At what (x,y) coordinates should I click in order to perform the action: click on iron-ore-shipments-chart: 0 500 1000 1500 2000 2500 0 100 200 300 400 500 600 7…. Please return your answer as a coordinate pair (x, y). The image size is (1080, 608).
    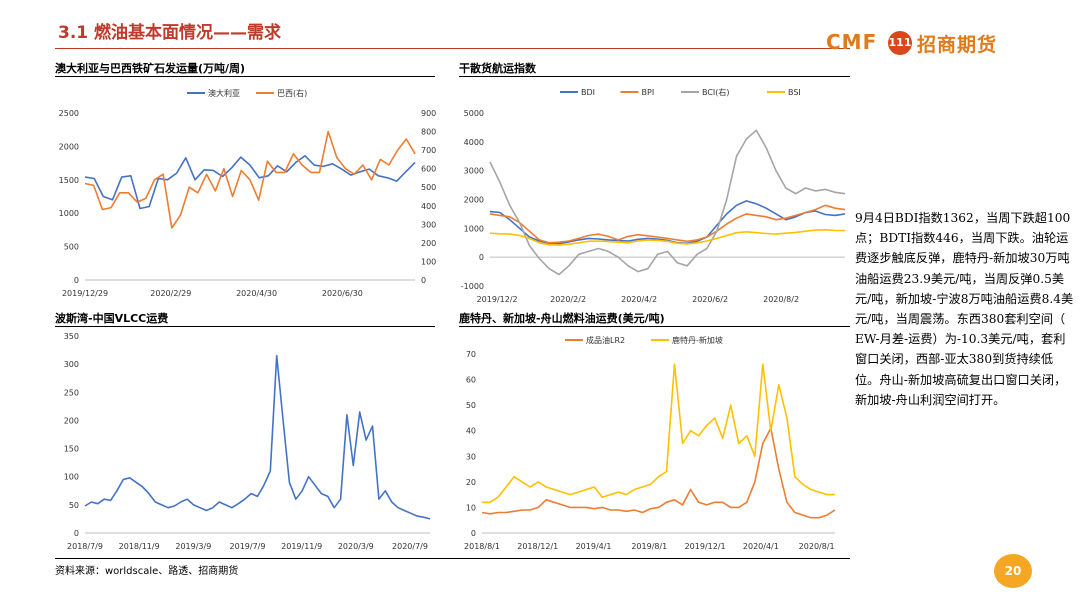
    Looking at the image, I should click on (248, 193).